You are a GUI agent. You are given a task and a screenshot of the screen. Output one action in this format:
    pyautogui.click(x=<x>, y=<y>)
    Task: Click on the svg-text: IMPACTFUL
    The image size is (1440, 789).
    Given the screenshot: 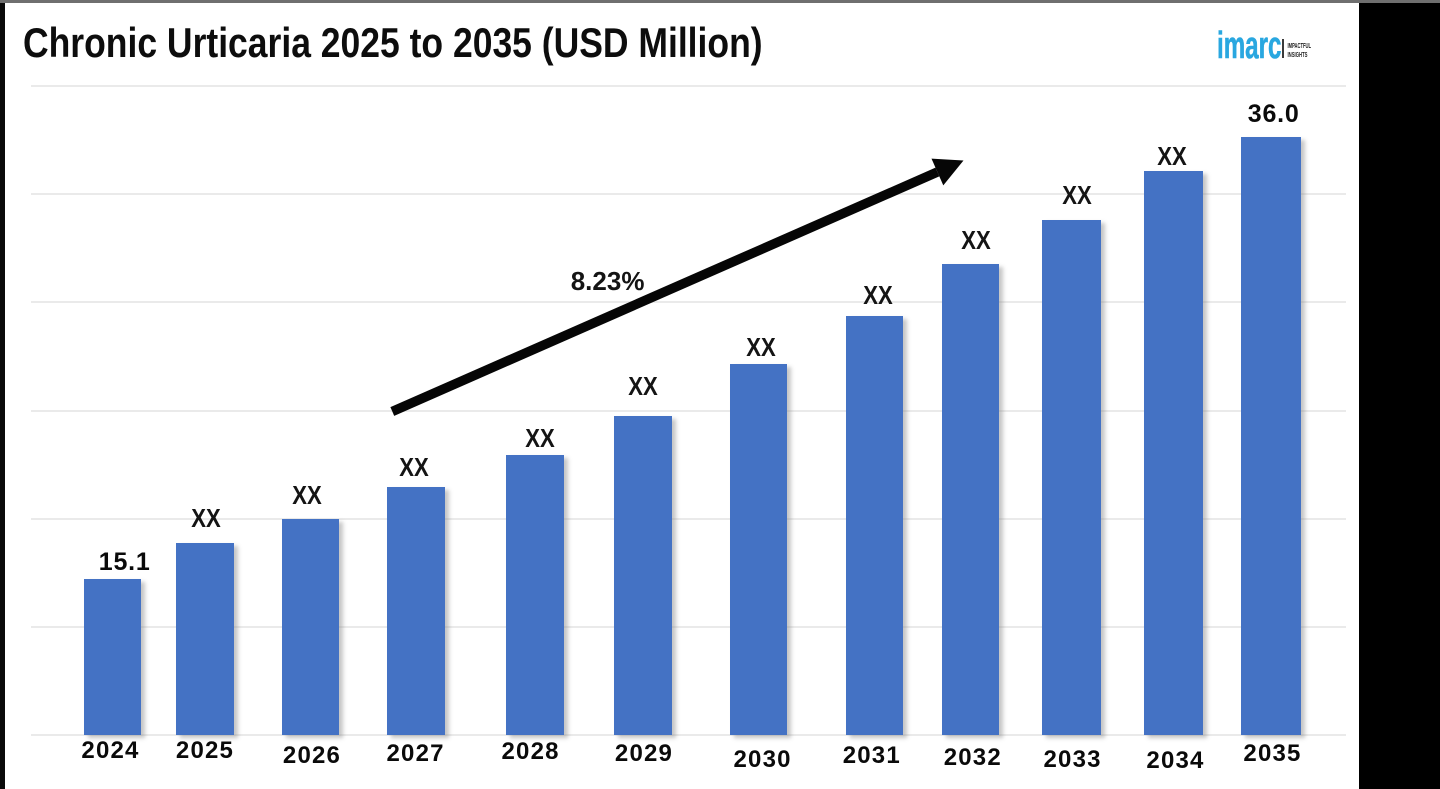 What is the action you would take?
    pyautogui.click(x=1300, y=45)
    